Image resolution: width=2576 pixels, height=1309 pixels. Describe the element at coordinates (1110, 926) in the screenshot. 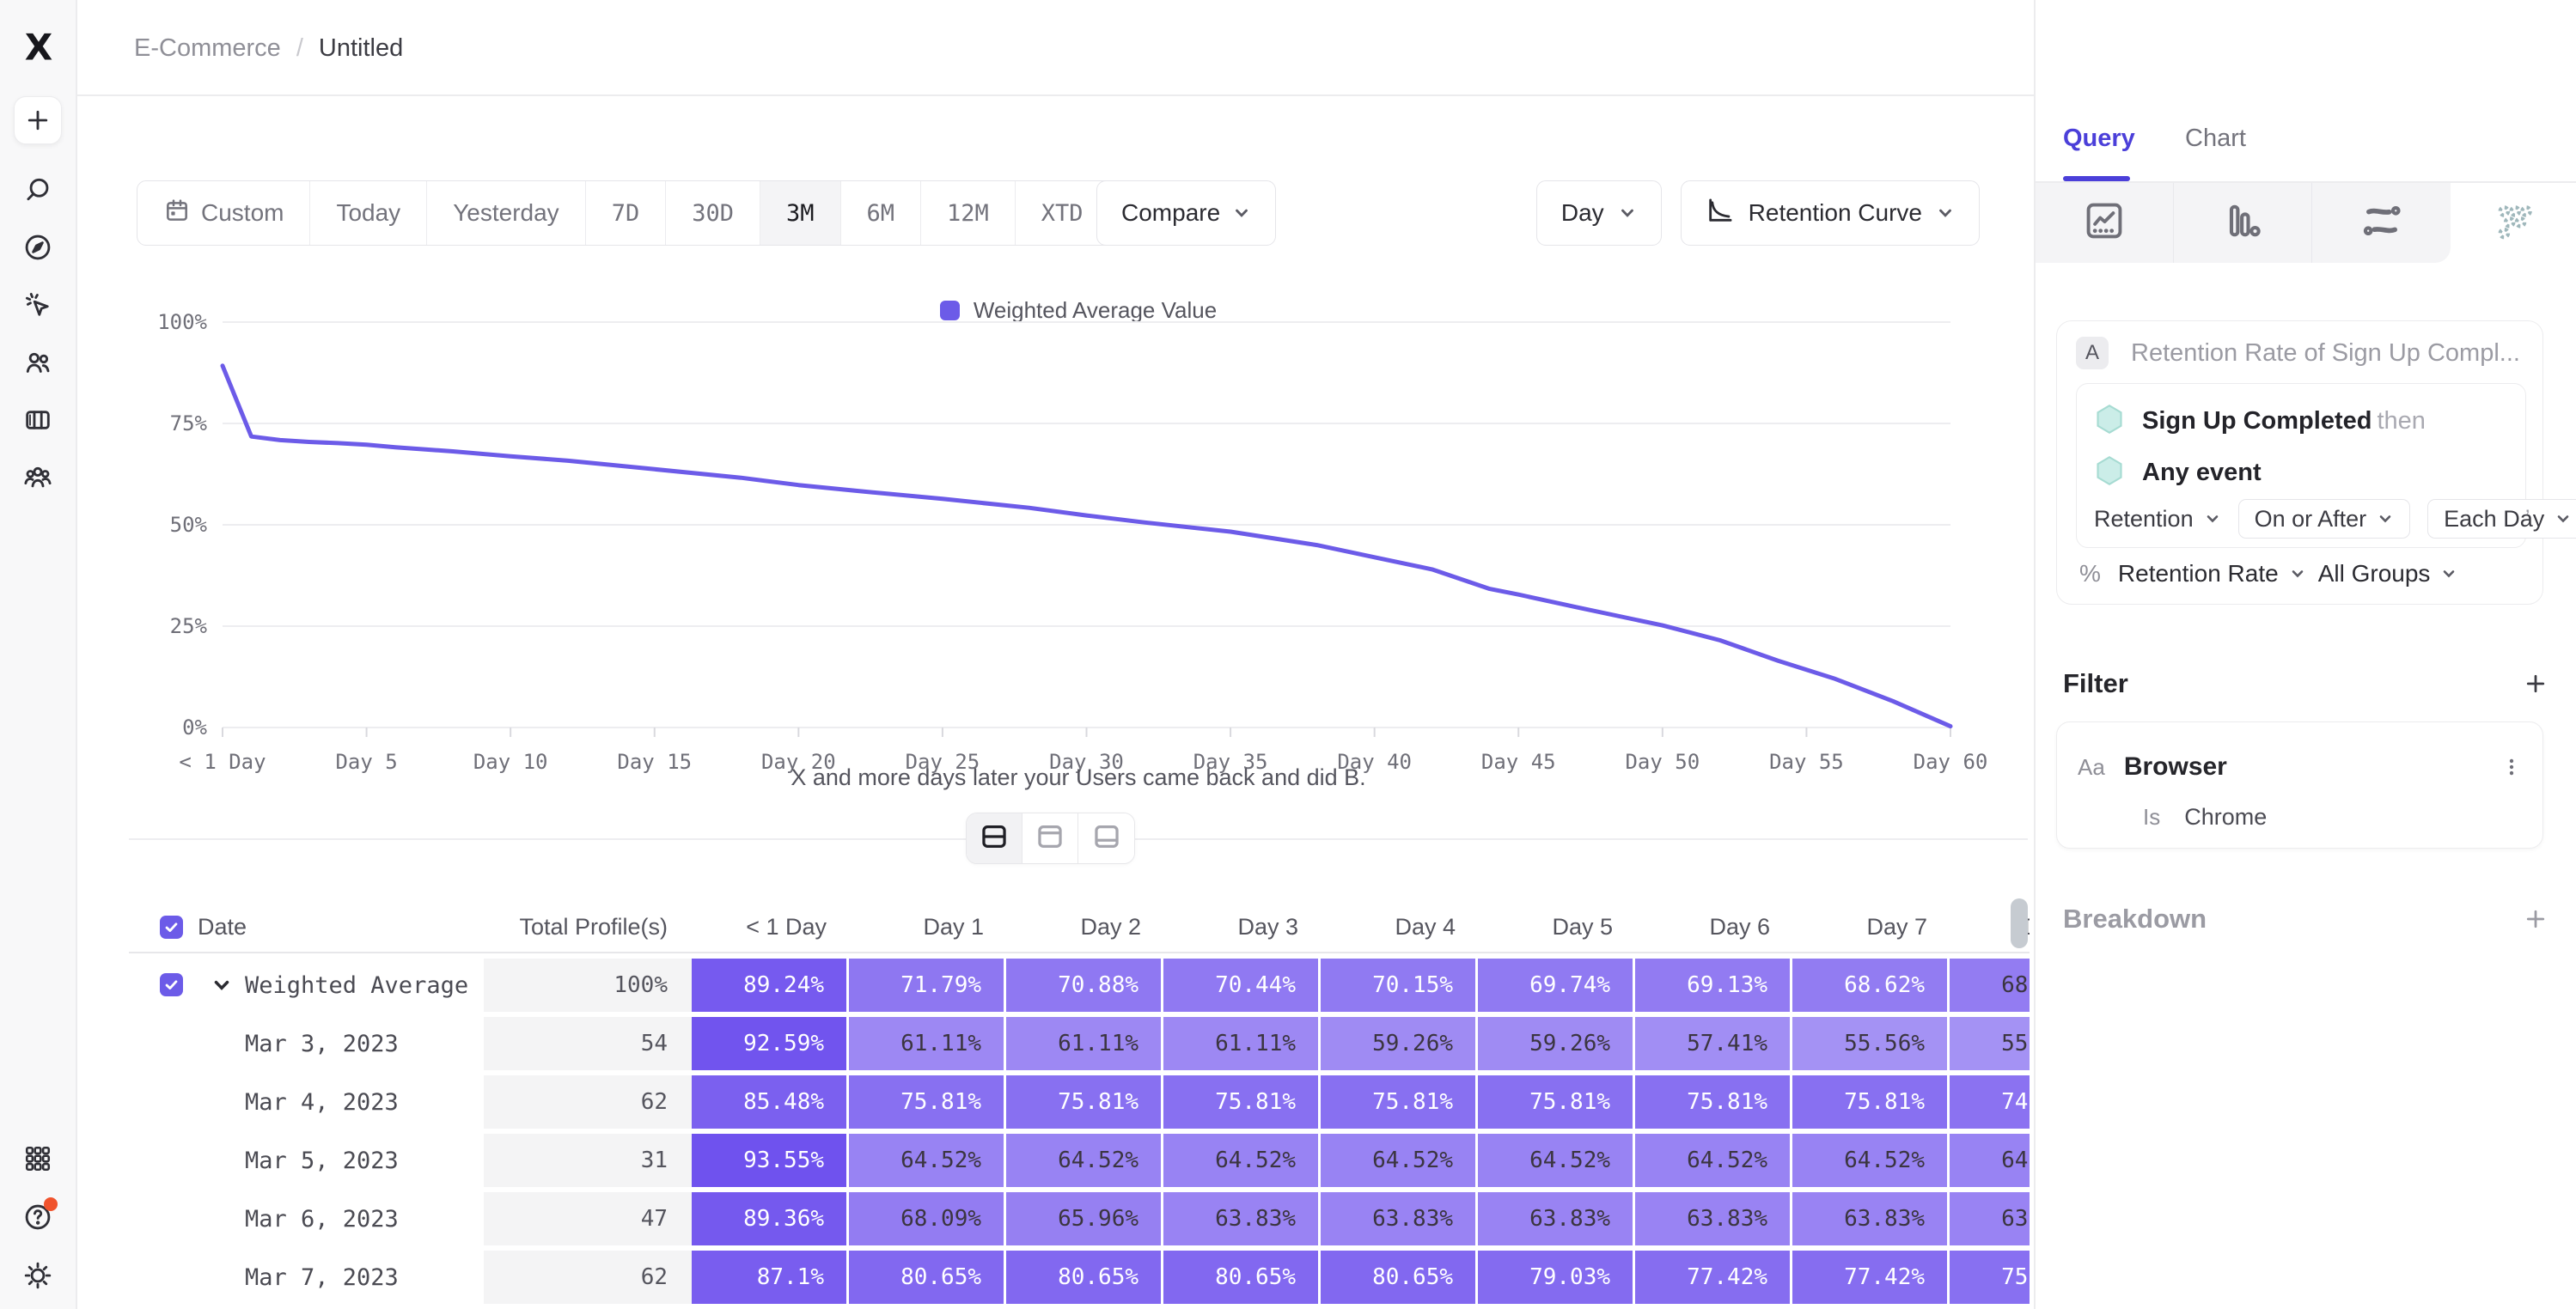

I see `column-header-day: Day 2` at that location.